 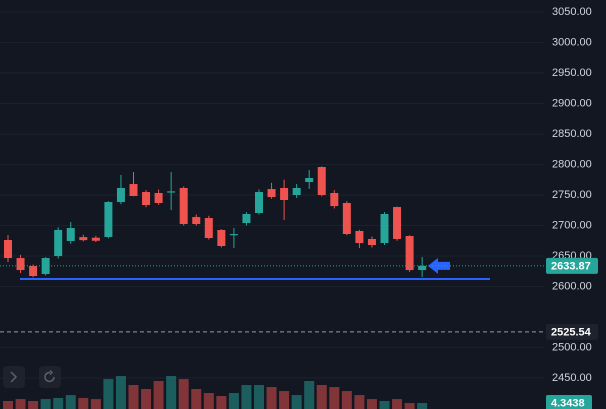 I want to click on last-price-box, so click(x=572, y=265).